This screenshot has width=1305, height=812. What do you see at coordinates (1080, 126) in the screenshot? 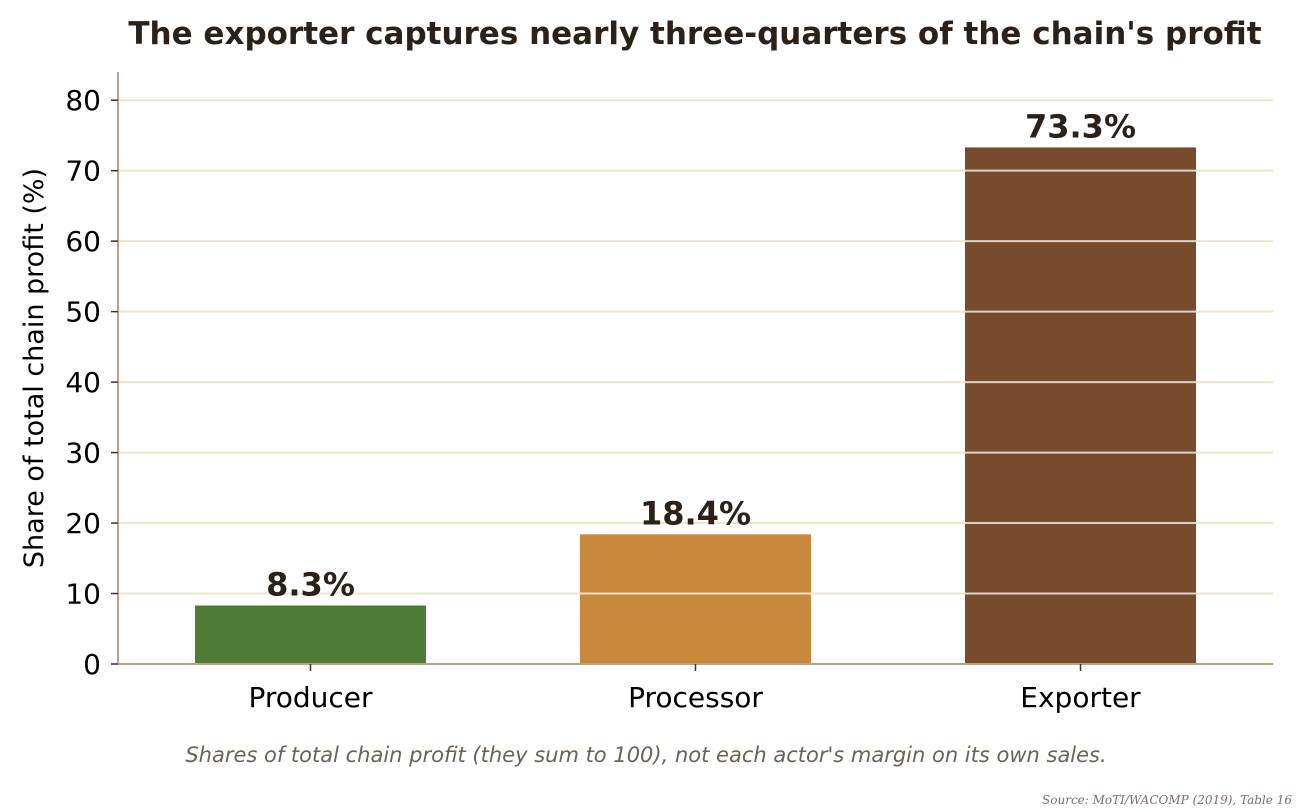
I see `data-label: 73.3%` at bounding box center [1080, 126].